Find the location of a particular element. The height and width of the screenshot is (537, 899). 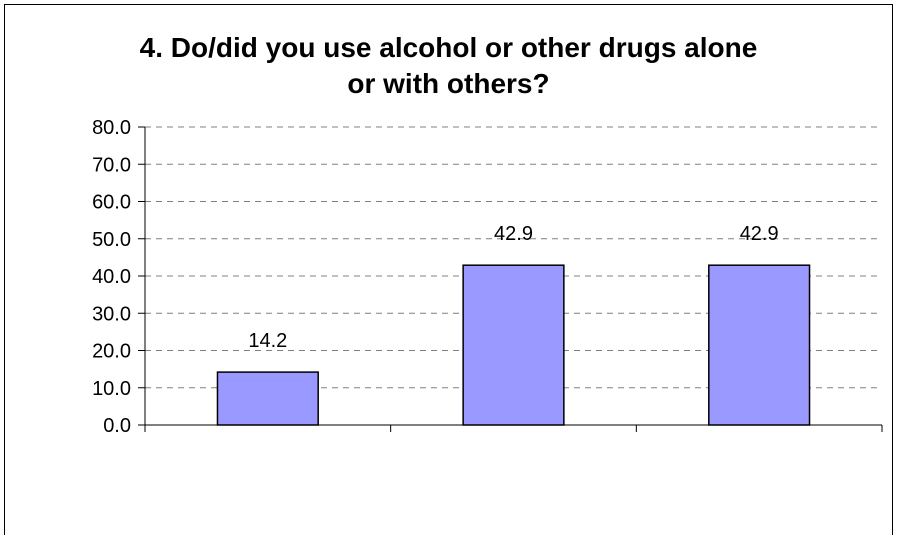

y-tick-label: 40.0 is located at coordinates (111, 277).